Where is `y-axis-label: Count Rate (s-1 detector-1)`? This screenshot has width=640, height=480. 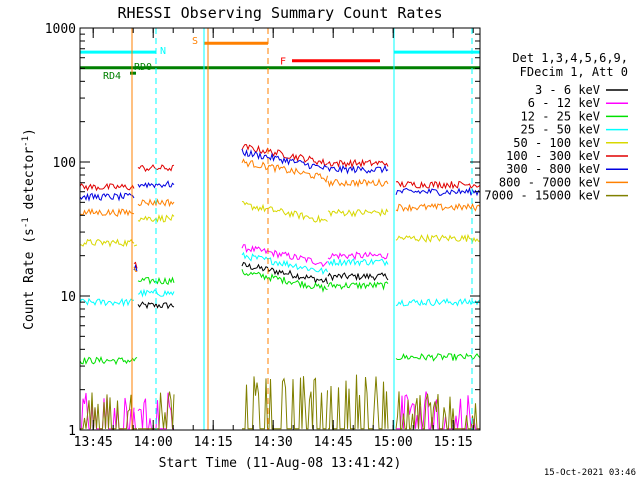
y-axis-label: Count Rate (s-1 detector-1) is located at coordinates (29, 229).